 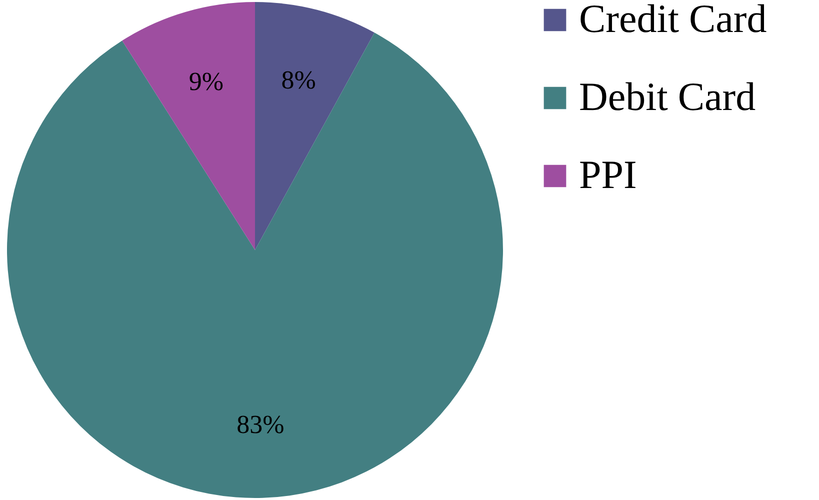 I want to click on data-label: 8%, so click(x=298, y=80).